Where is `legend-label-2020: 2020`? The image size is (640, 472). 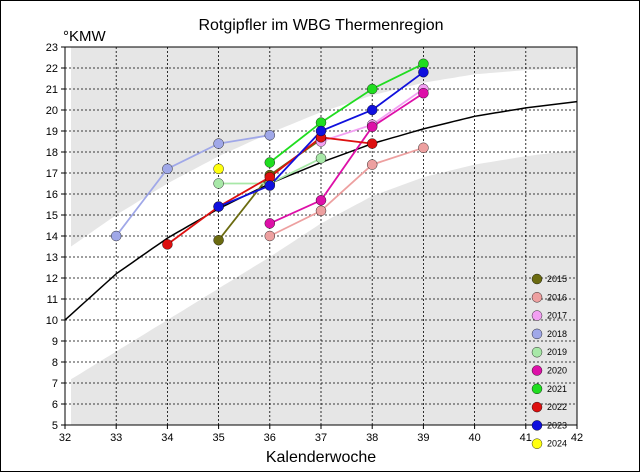
legend-label-2020: 2020 is located at coordinates (557, 371).